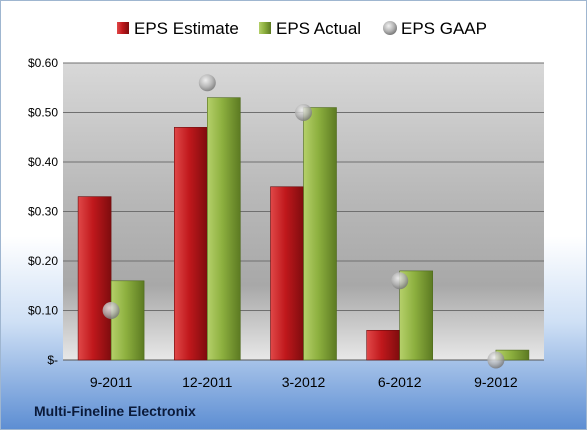 The width and height of the screenshot is (587, 431). I want to click on y-tick-label: $0.10, so click(43, 311).